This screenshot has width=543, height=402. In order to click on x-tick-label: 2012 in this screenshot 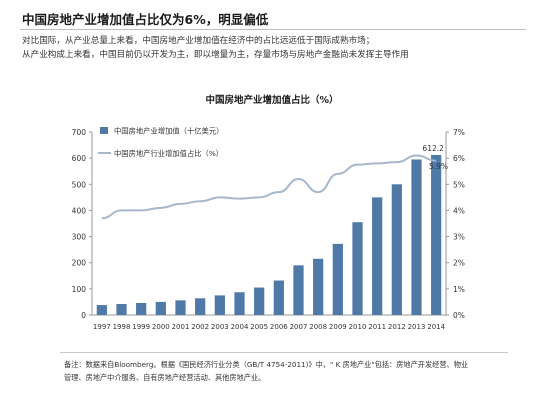, I will do `click(397, 327)`.